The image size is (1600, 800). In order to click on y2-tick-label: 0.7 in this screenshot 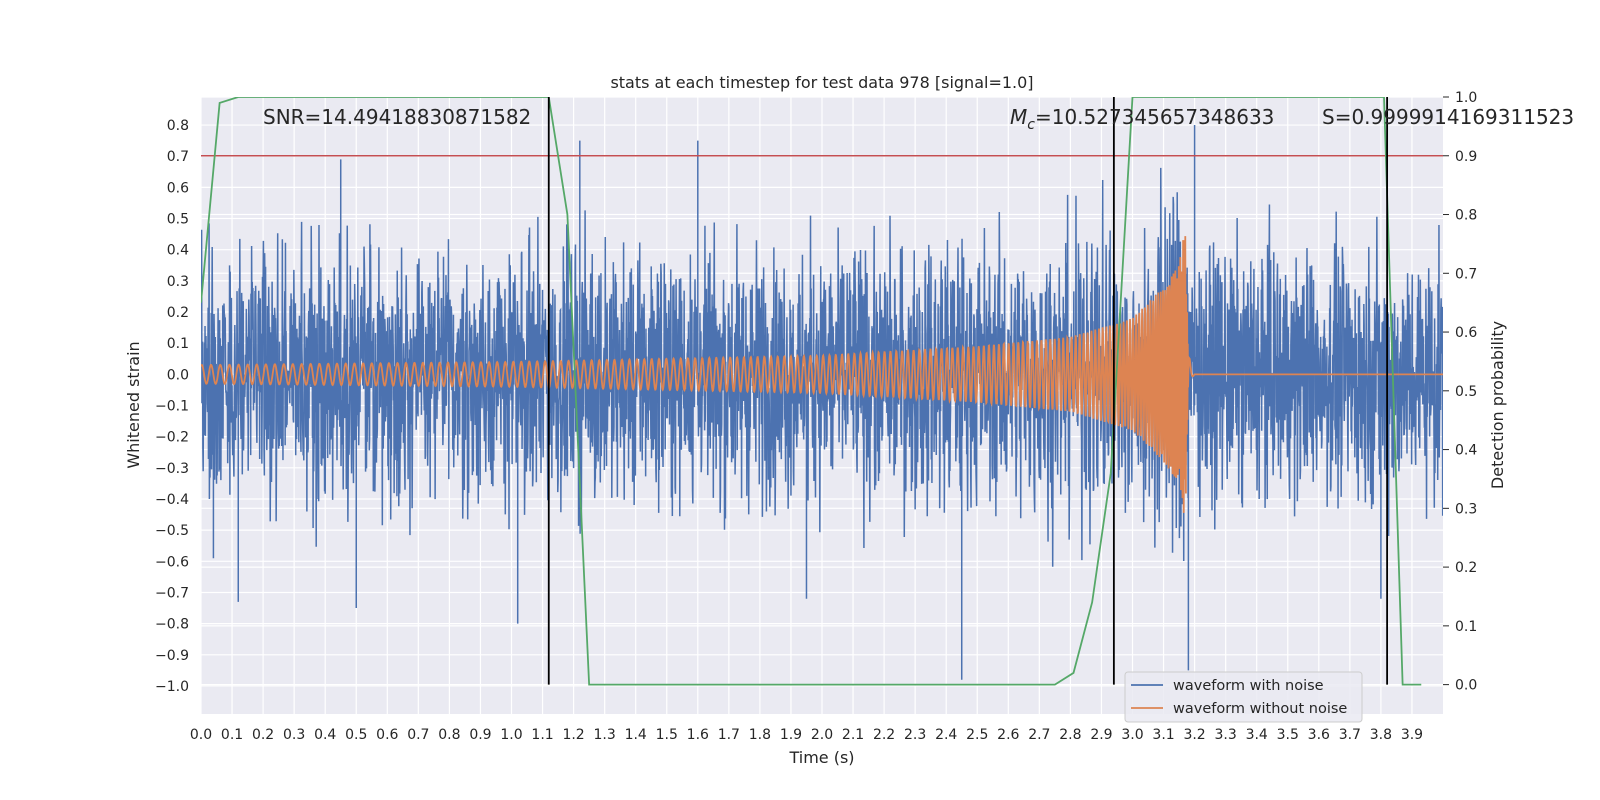, I will do `click(1466, 274)`.